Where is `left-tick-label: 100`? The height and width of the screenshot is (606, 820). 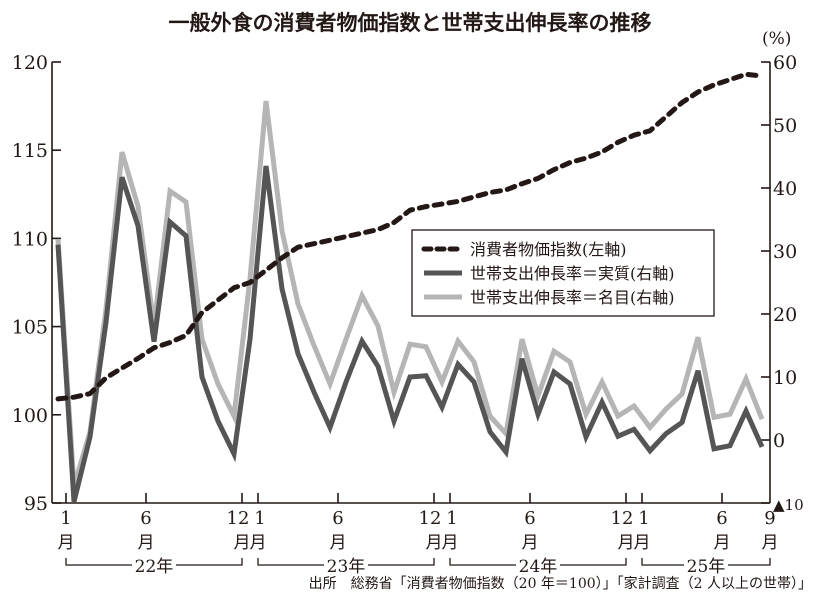
left-tick-label: 100 is located at coordinates (30, 416).